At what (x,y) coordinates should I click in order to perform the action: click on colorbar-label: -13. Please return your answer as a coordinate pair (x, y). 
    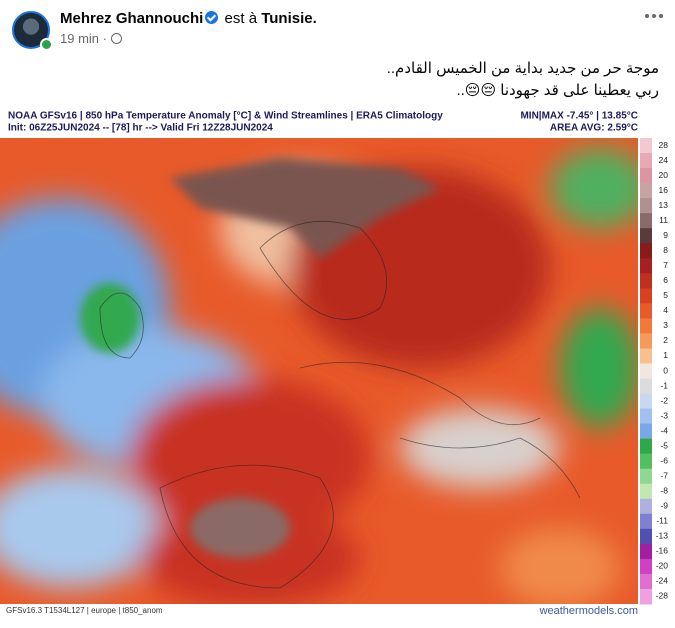
    Looking at the image, I should click on (662, 536).